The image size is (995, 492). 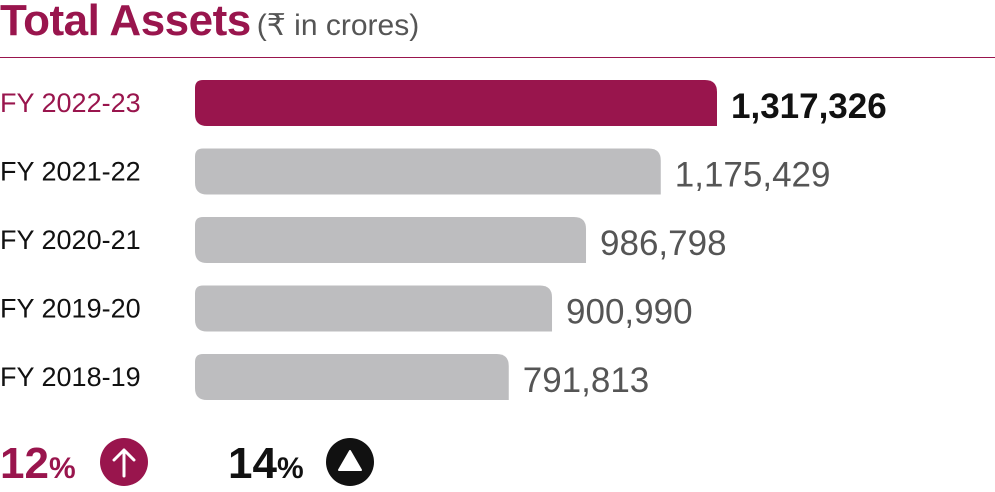 What do you see at coordinates (663, 243) in the screenshot?
I see `value-label: 986,798` at bounding box center [663, 243].